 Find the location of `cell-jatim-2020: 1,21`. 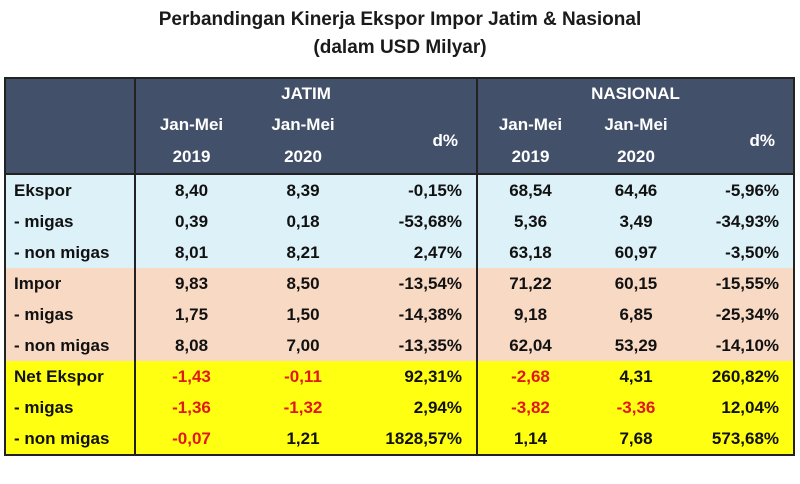

cell-jatim-2020: 1,21 is located at coordinates (303, 439).